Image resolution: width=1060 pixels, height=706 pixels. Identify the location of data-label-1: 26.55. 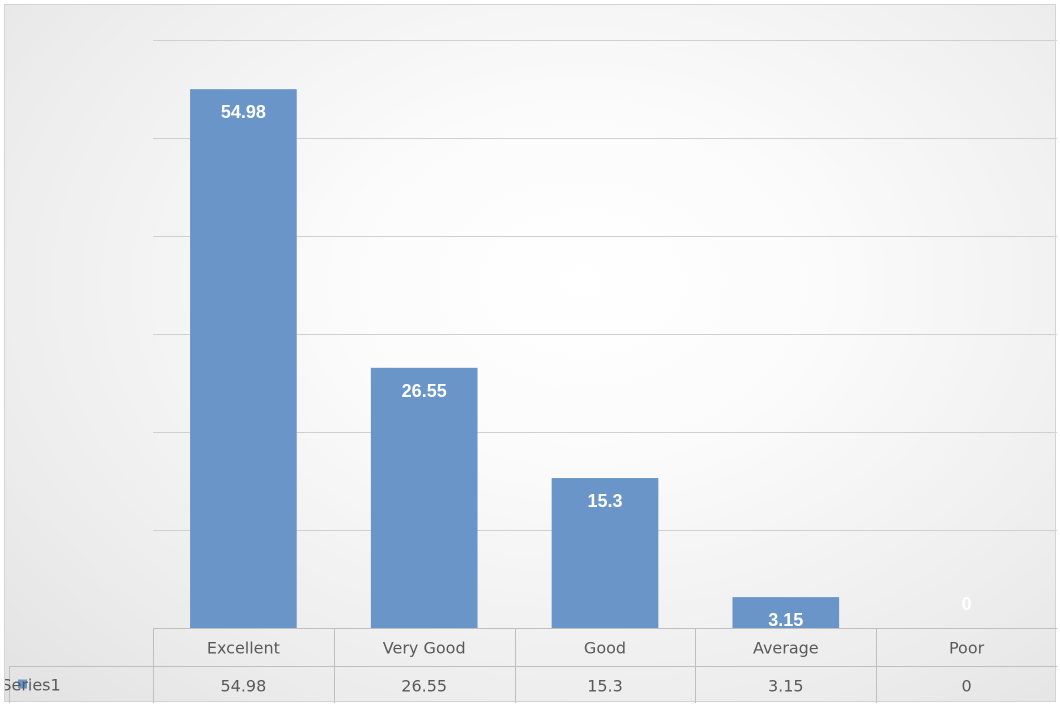
(424, 391).